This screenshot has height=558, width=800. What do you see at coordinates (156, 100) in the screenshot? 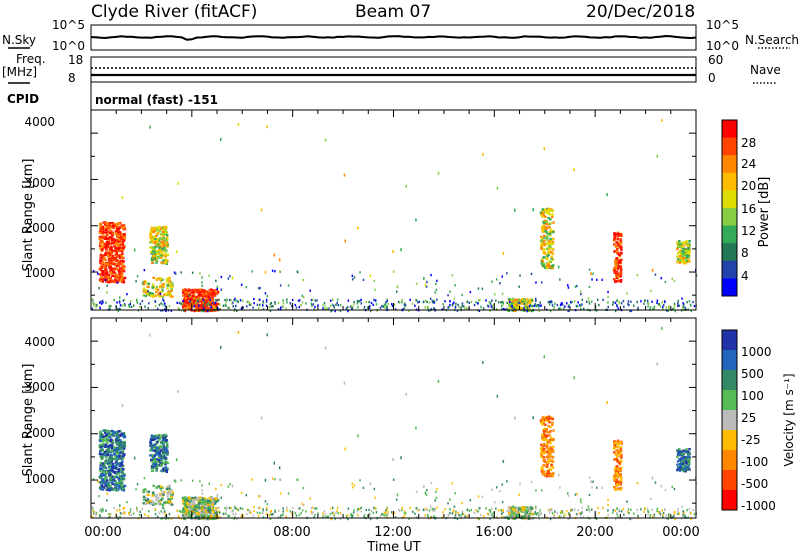
I see `cpid-text: normal (fast) -151` at bounding box center [156, 100].